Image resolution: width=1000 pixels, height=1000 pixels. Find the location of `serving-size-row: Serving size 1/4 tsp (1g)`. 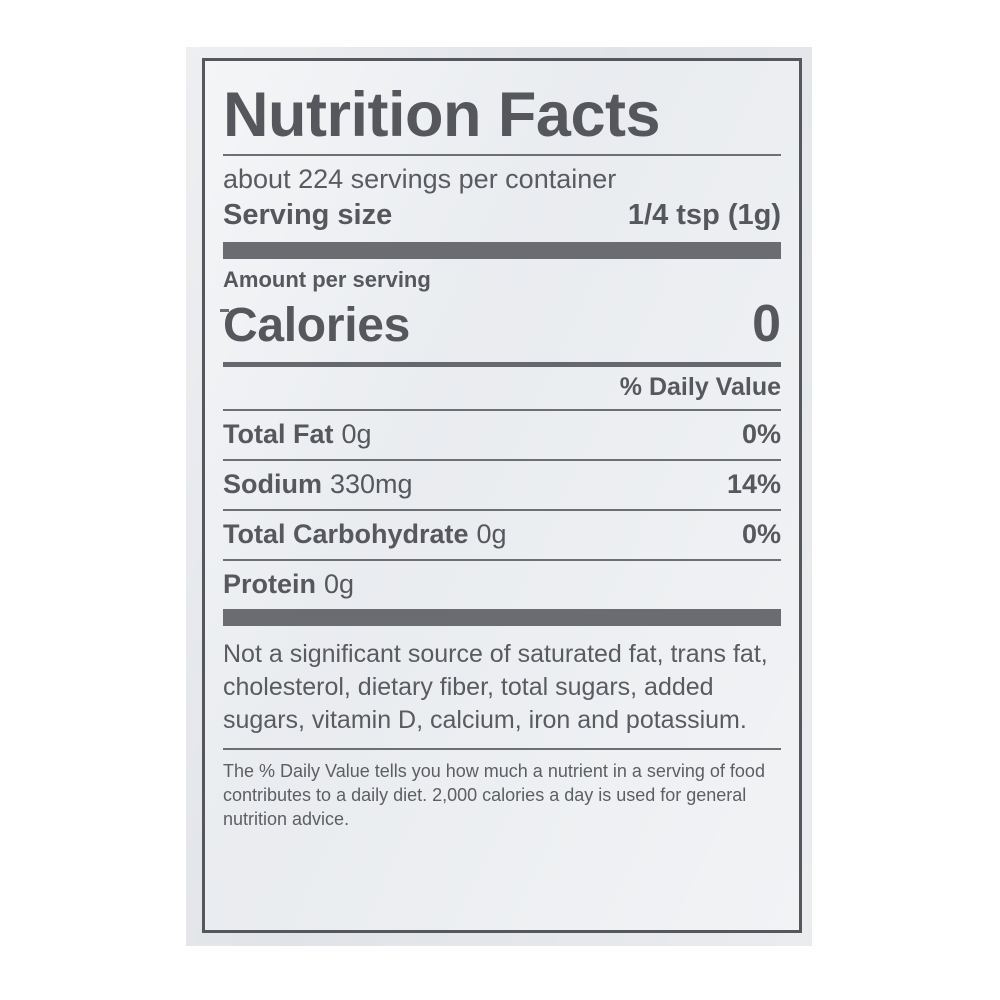

serving-size-row: Serving size 1/4 tsp (1g) is located at coordinates (502, 220).